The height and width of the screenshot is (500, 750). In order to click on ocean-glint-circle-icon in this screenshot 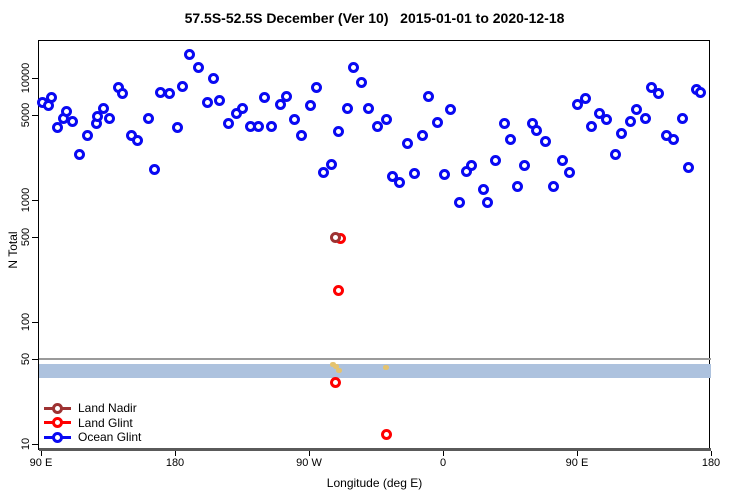, I will do `click(57, 437)`.